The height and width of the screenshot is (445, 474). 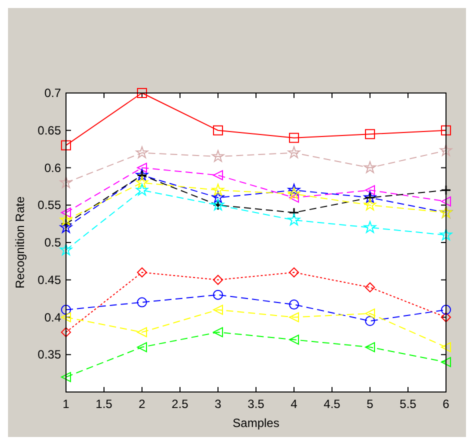 What do you see at coordinates (408, 404) in the screenshot?
I see `x-tick-label: 5.5` at bounding box center [408, 404].